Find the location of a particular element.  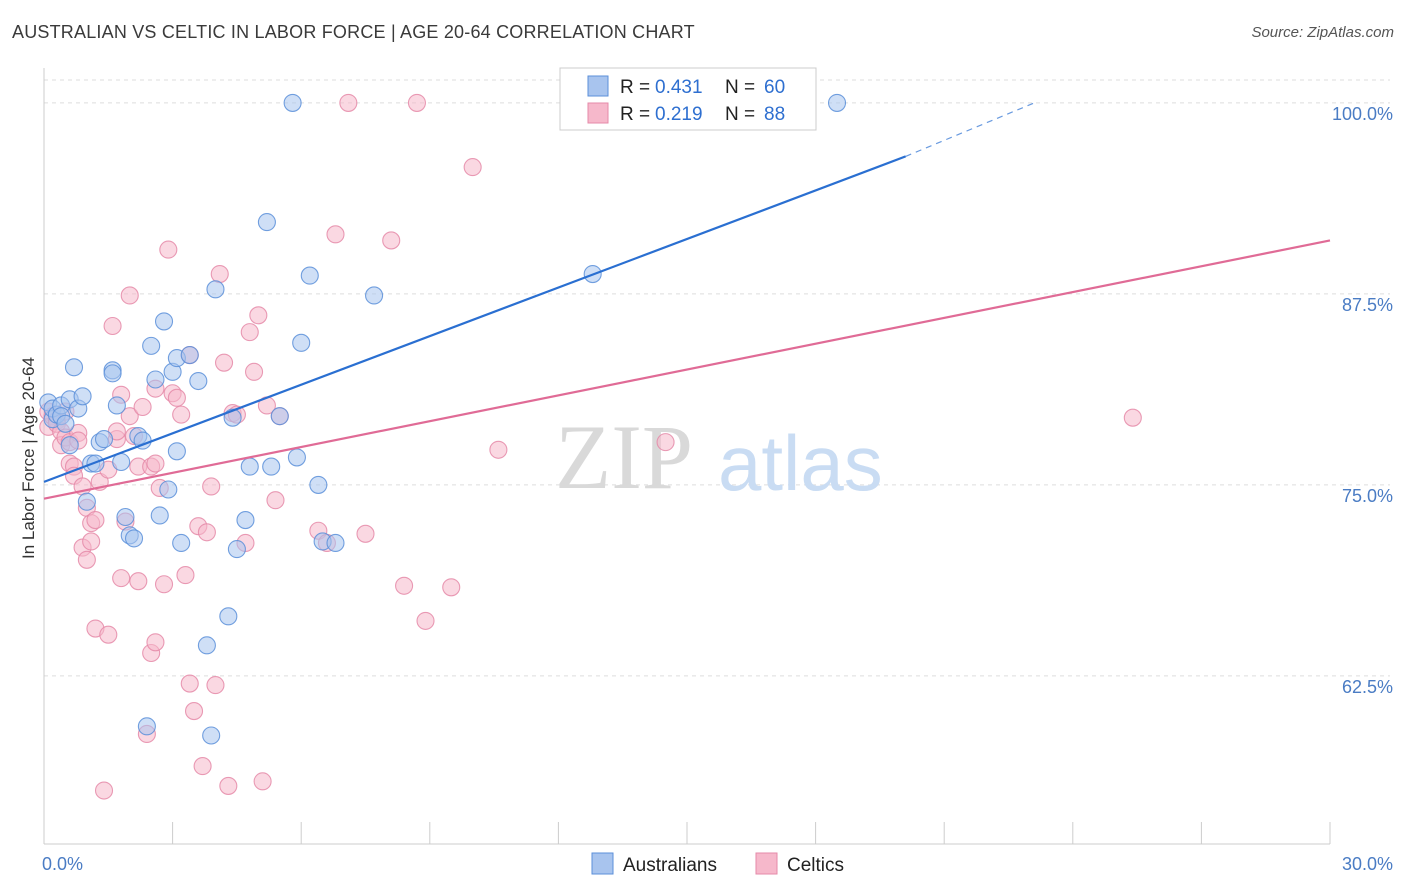

source-label: Source: ZipAtlas.com is located at coordinates (1322, 32).